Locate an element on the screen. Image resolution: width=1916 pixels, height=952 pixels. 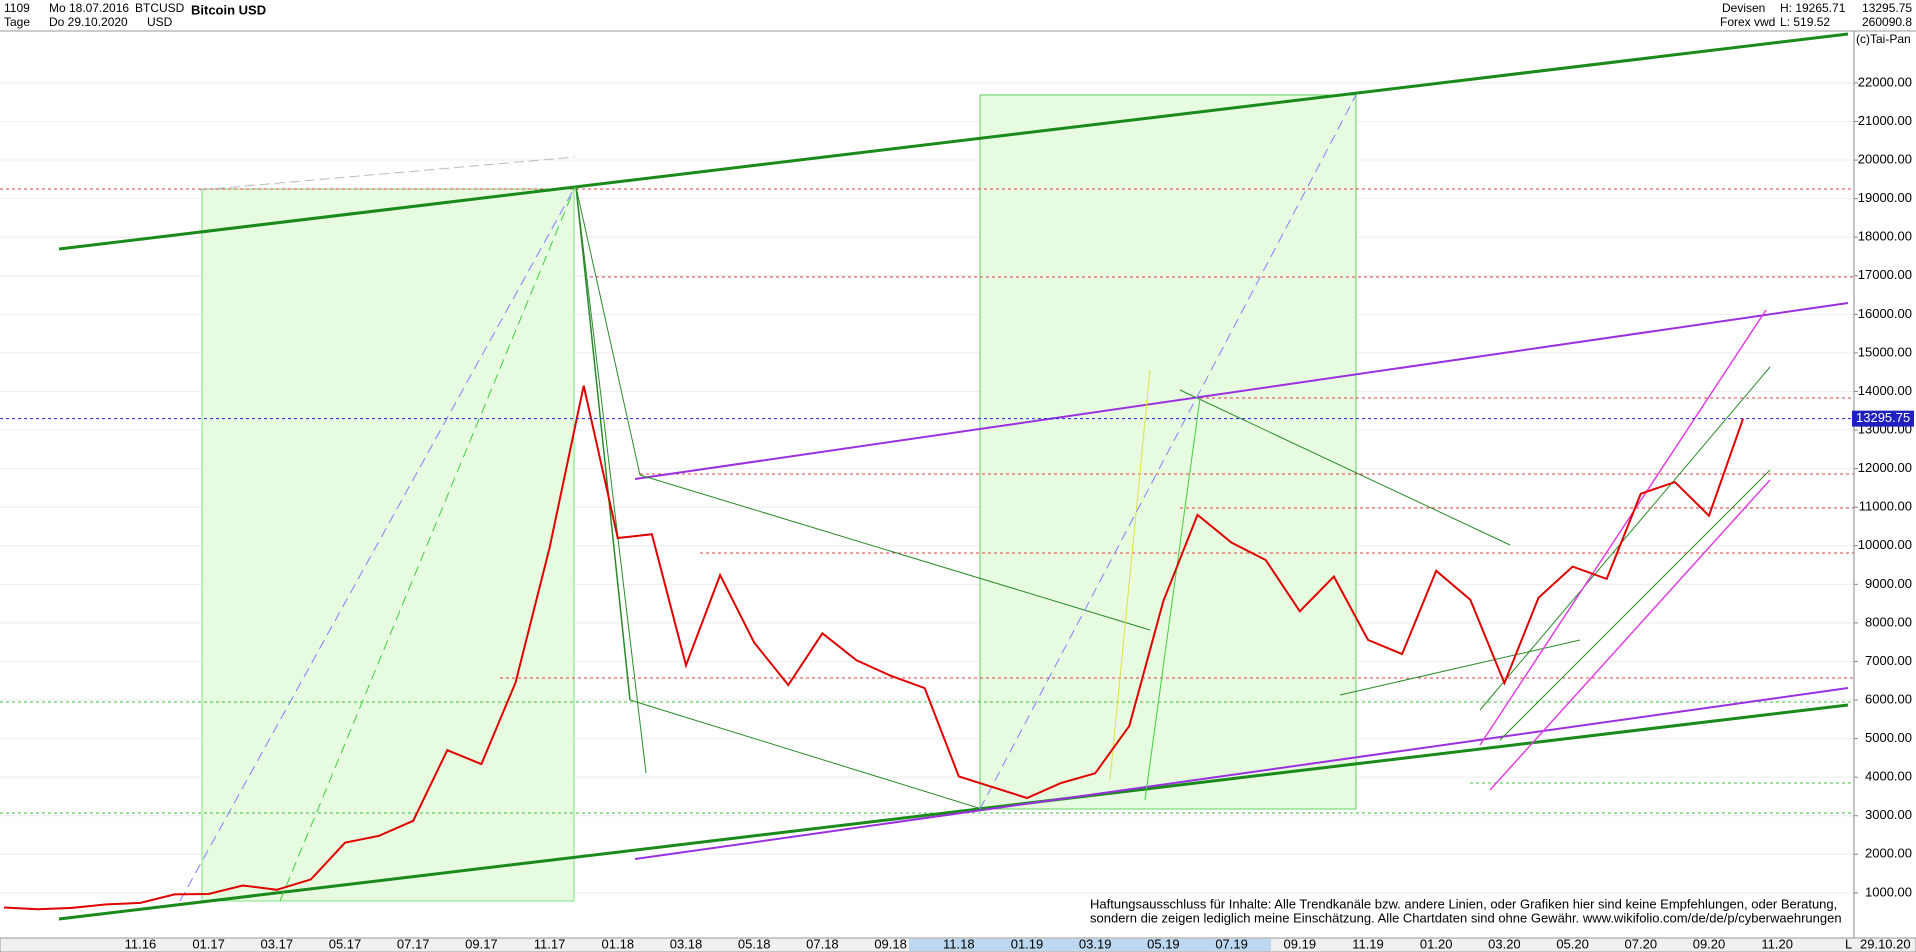
low: L: 519.52 is located at coordinates (1805, 22).